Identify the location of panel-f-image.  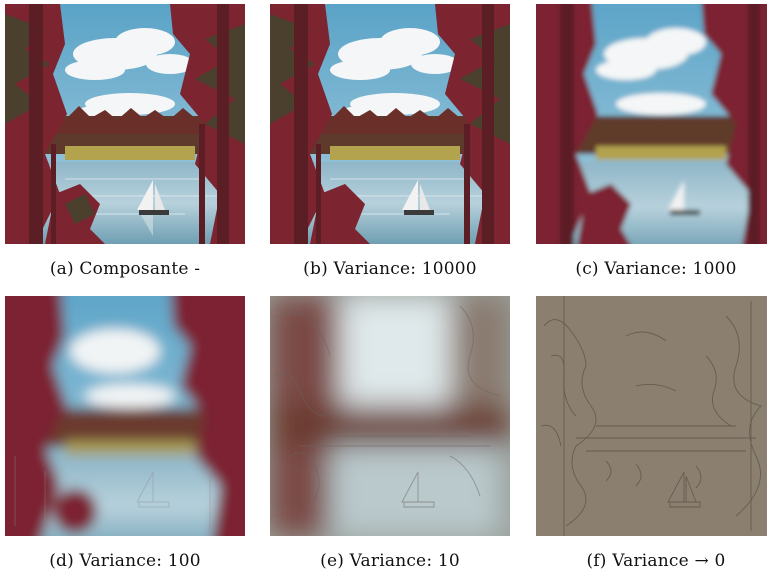
(651, 416).